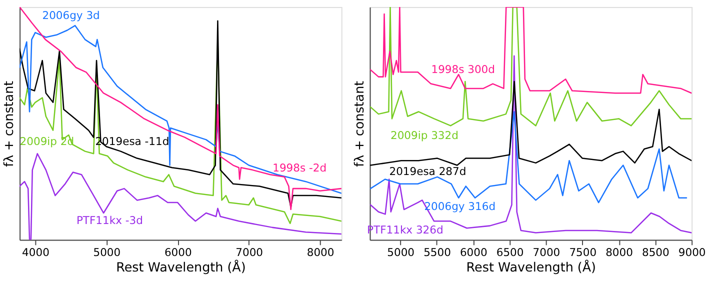  What do you see at coordinates (36, 252) in the screenshot?
I see `x-tick-label: 4000` at bounding box center [36, 252].